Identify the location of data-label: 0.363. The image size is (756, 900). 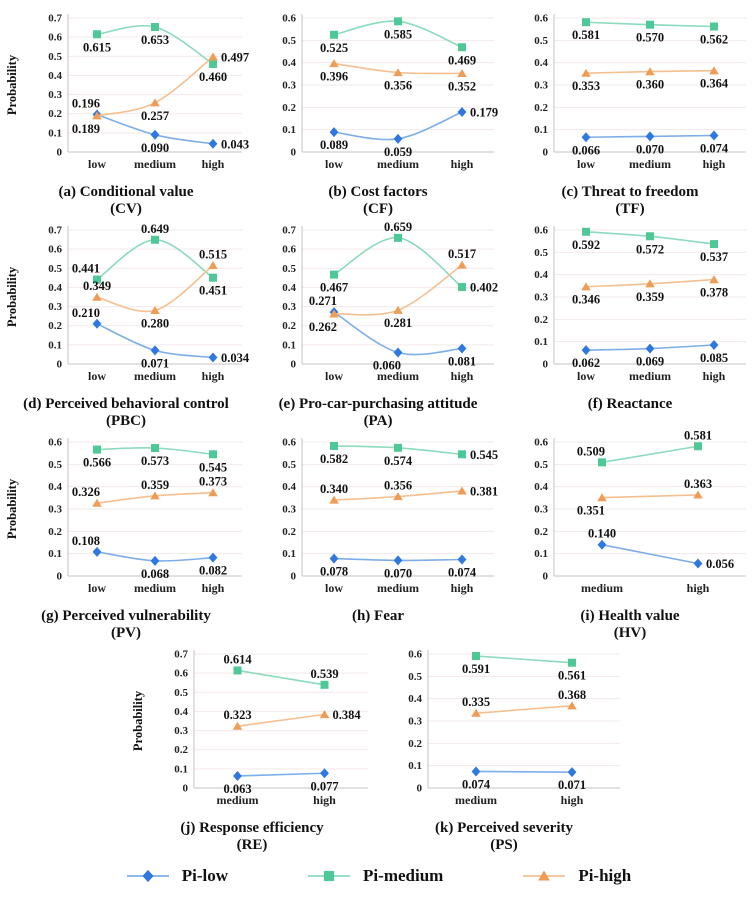
(698, 484).